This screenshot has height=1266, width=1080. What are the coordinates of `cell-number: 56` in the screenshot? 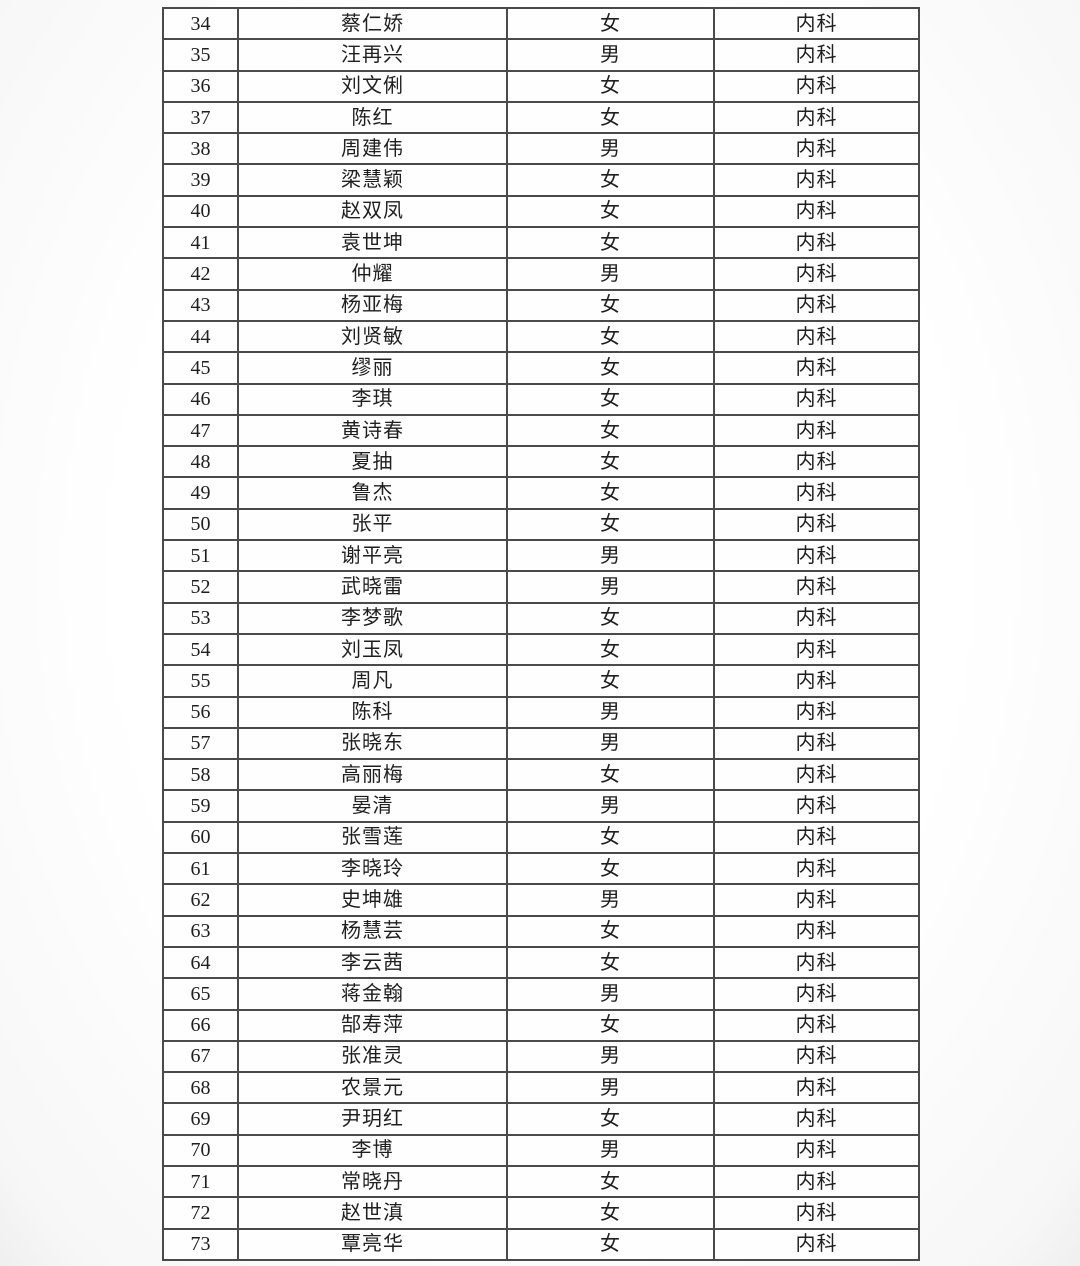 It's located at (200, 712).